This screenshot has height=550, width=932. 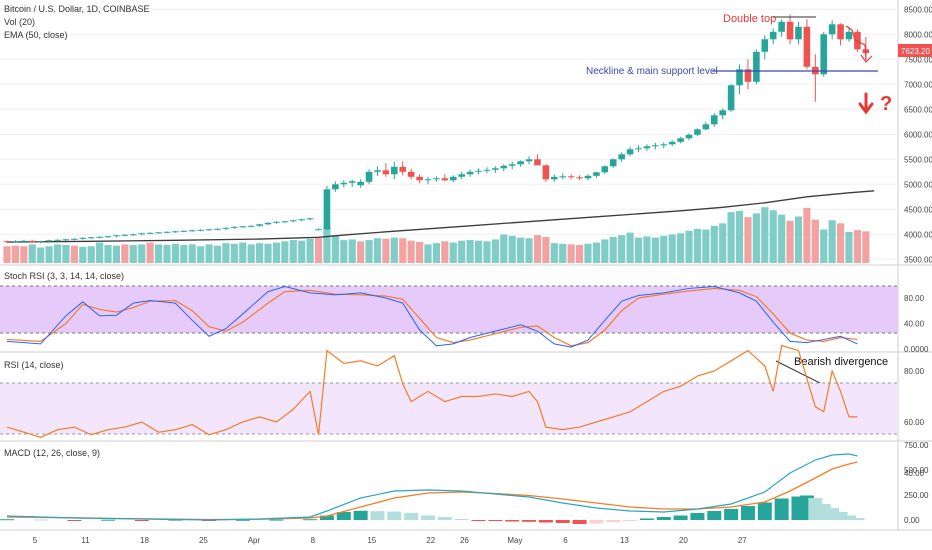 What do you see at coordinates (798, 372) in the screenshot?
I see `divergence-line` at bounding box center [798, 372].